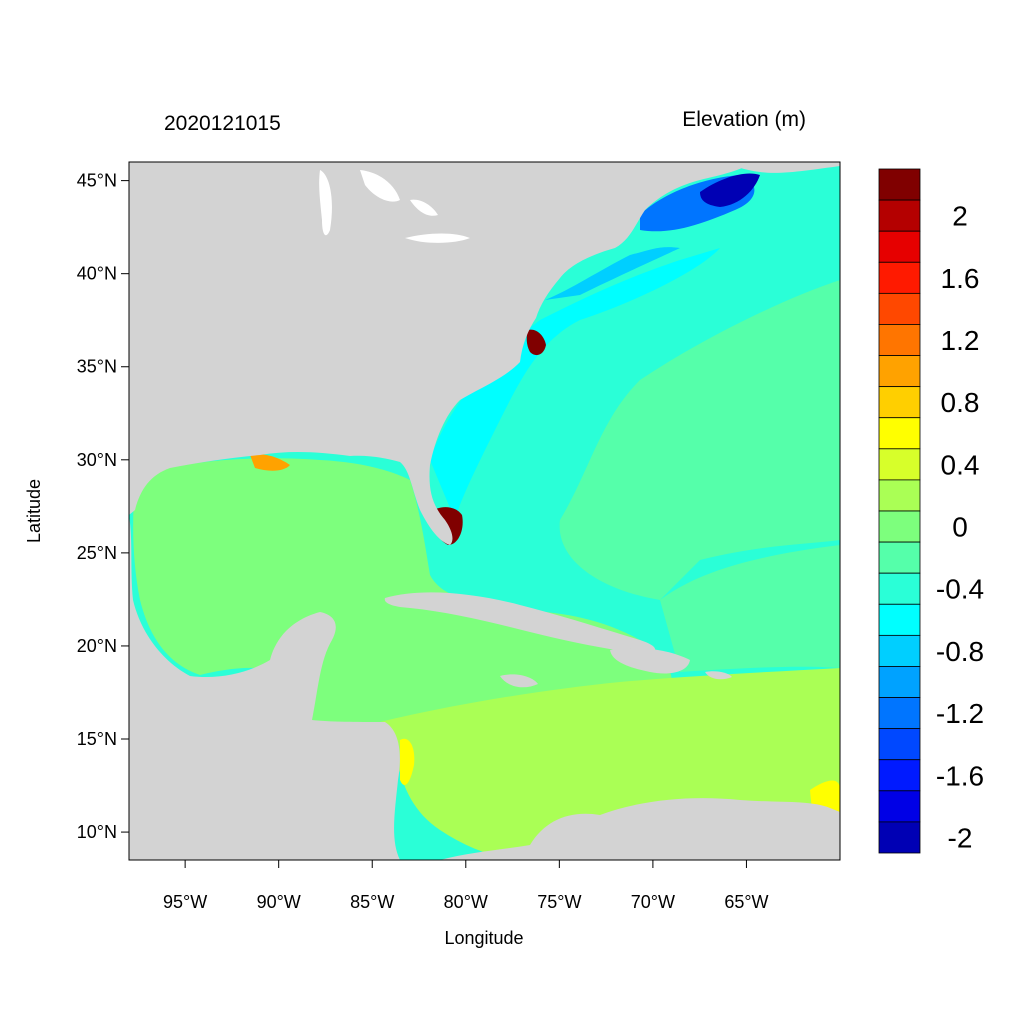 This screenshot has width=1024, height=1024. Describe the element at coordinates (466, 886) in the screenshot. I see `x-axis: 95°W 90°W 85°W 80°W 75°W 70°W 65°W` at that location.